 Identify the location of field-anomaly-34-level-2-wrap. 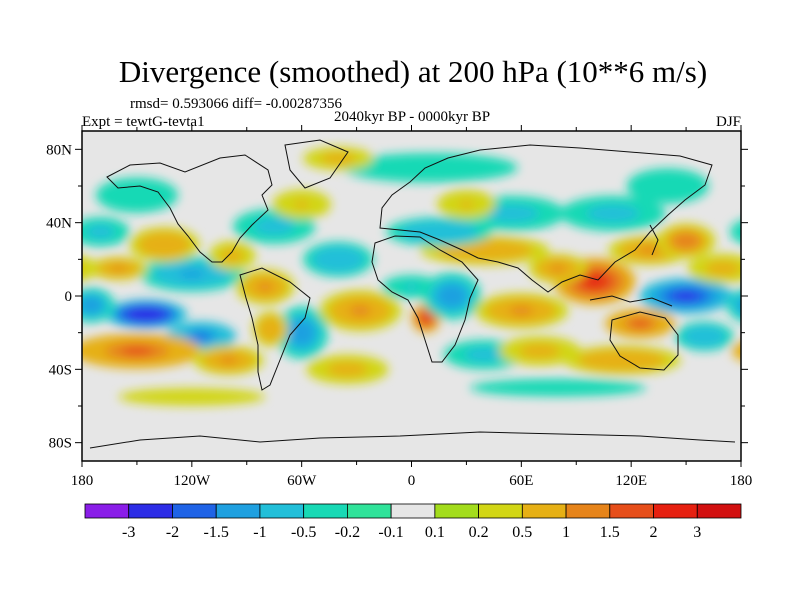
(63, 268).